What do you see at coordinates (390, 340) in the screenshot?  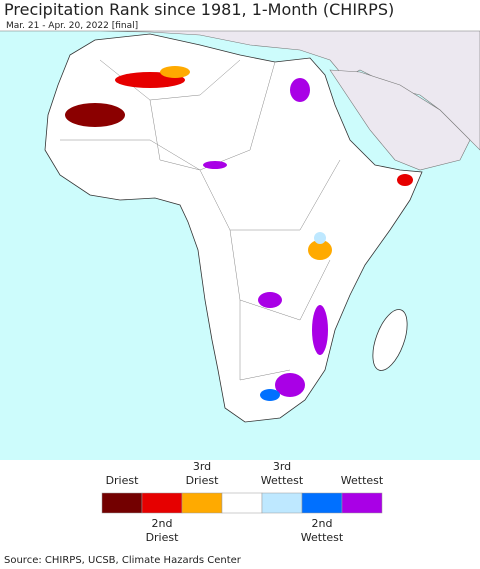 I see `madagascar` at bounding box center [390, 340].